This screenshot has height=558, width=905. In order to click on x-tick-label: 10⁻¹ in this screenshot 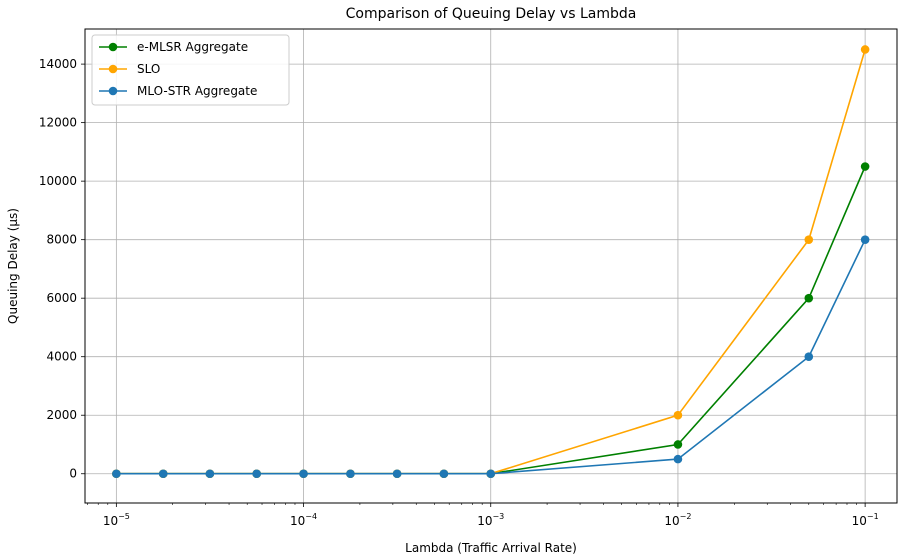, I will do `click(865, 520)`.